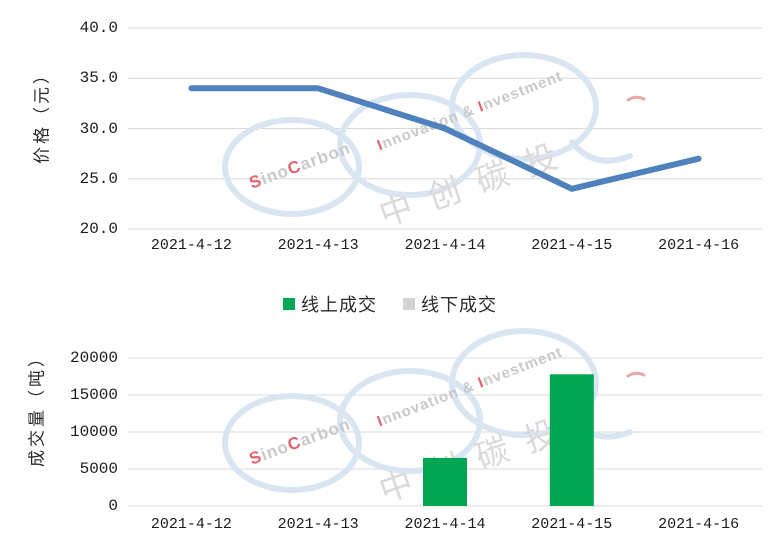  Describe the element at coordinates (98, 229) in the screenshot. I see `price-ytick-label: 20.0` at that location.